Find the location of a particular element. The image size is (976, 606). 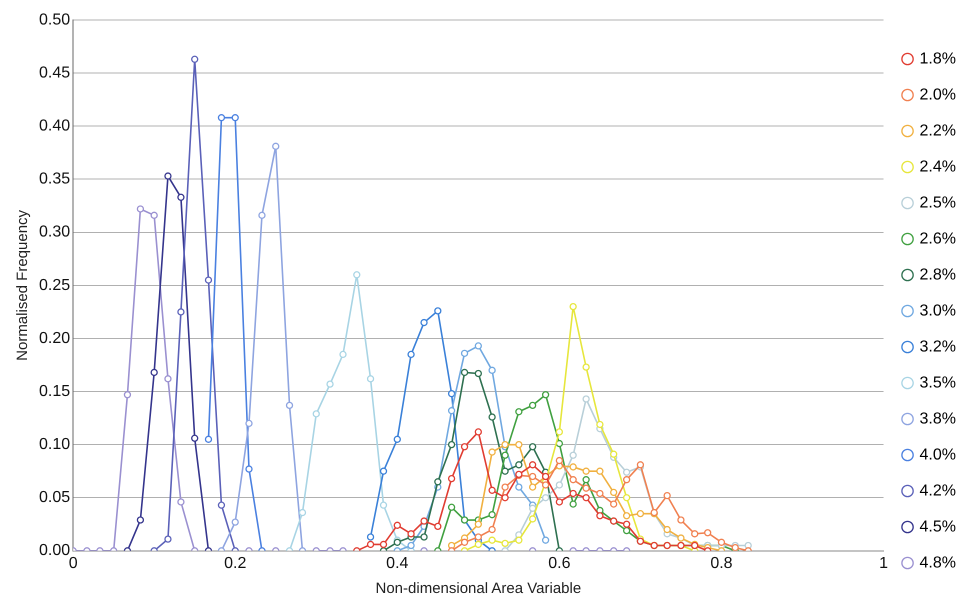

y-tick-label: 0.10 is located at coordinates (54, 445).